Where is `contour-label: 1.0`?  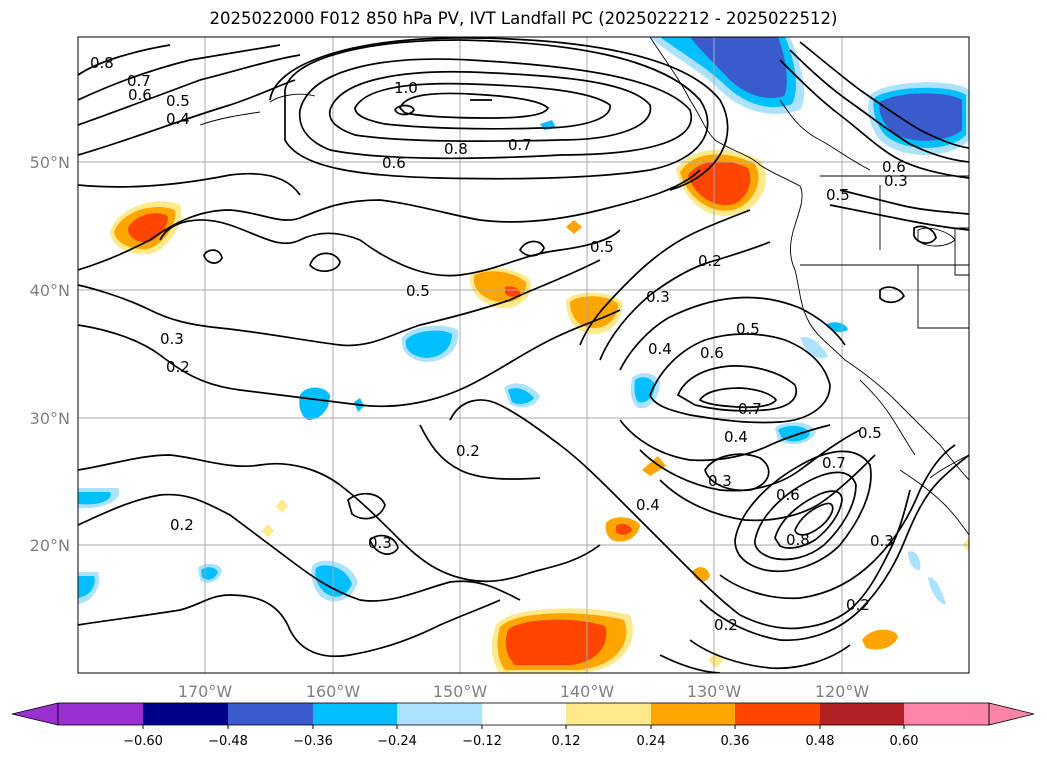
contour-label: 1.0 is located at coordinates (406, 88).